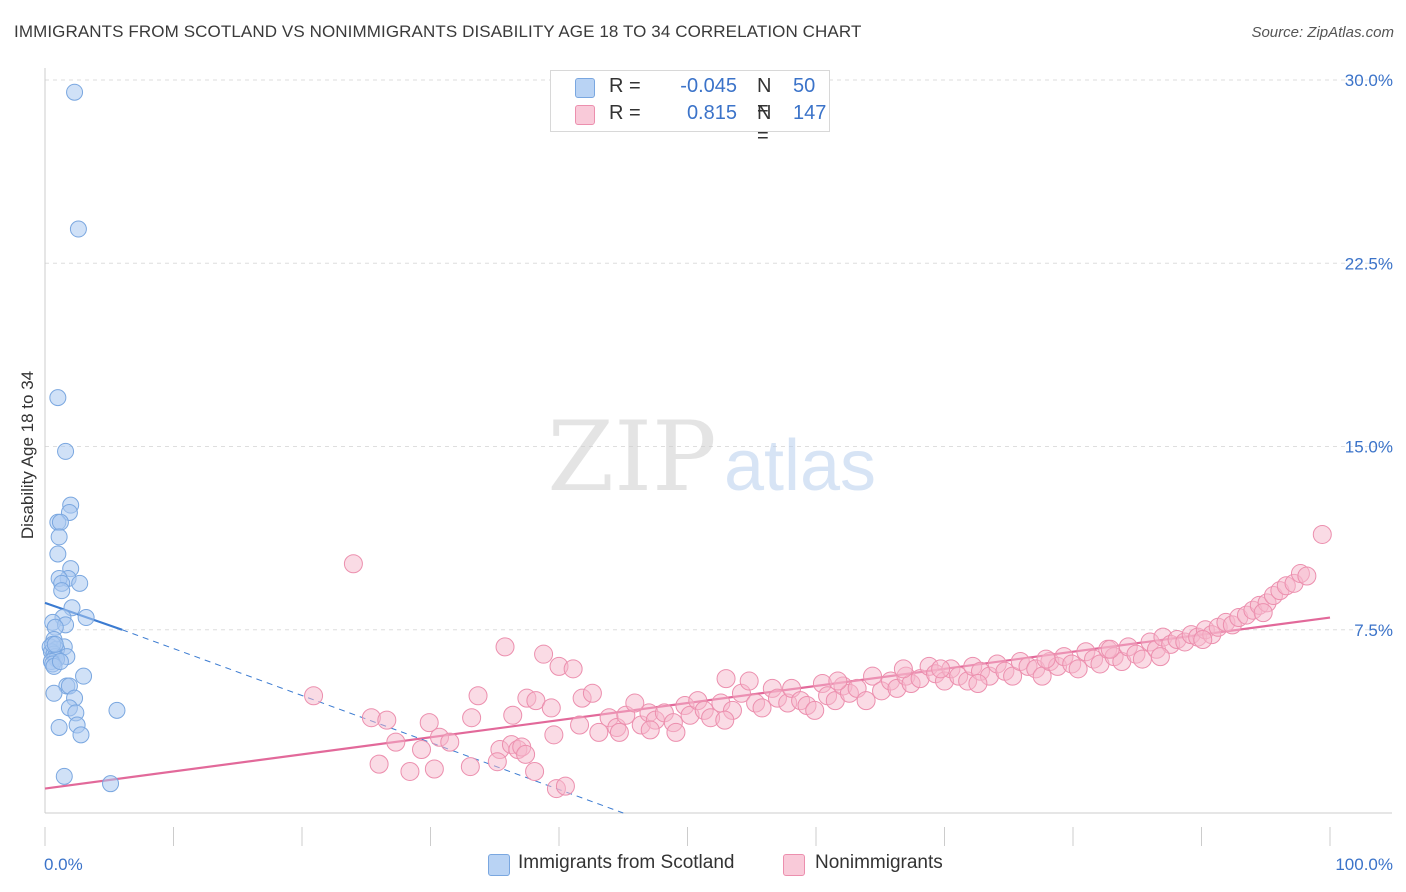 The image size is (1406, 892). I want to click on bottom-legend-label-nonimmigrants: Nonimmigrants, so click(879, 862).